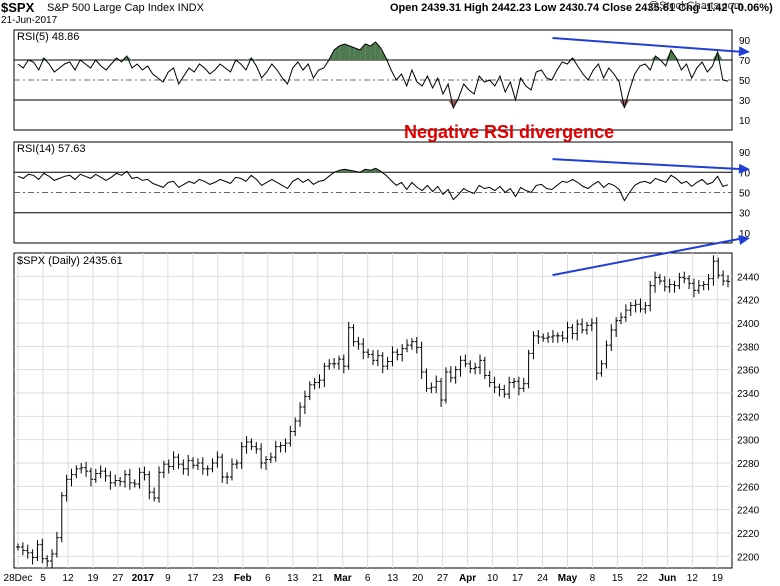 The width and height of the screenshot is (780, 586). I want to click on y-tick-label: 2280, so click(748, 464).